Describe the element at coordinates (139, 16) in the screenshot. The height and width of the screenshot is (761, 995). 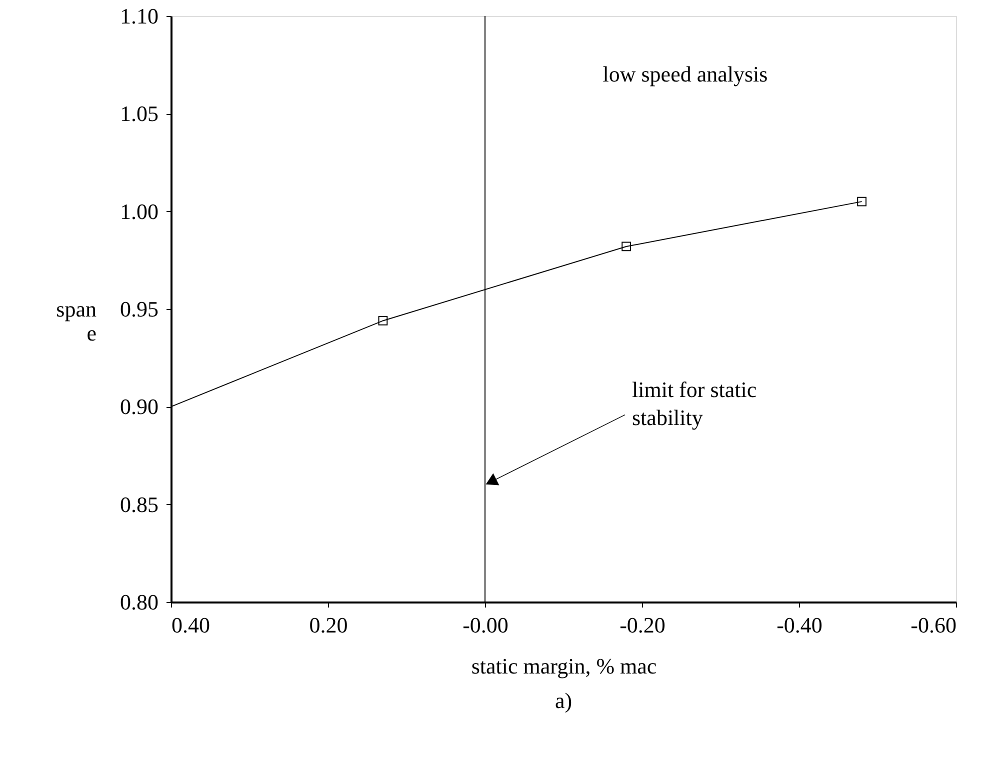
I see `y-tick-label: 1.10` at that location.